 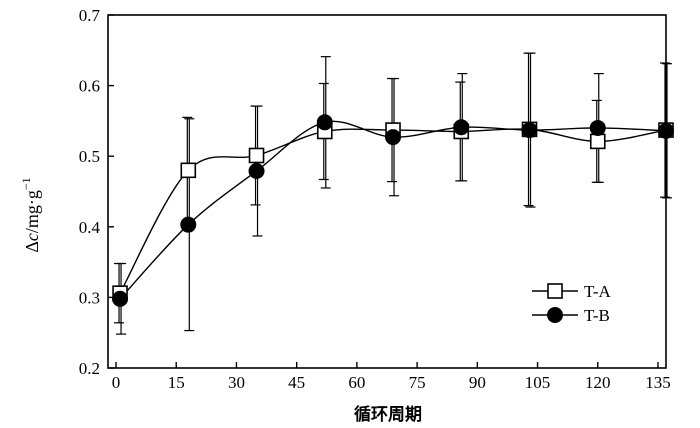 What do you see at coordinates (658, 382) in the screenshot?
I see `x-tick-label: 135` at bounding box center [658, 382].